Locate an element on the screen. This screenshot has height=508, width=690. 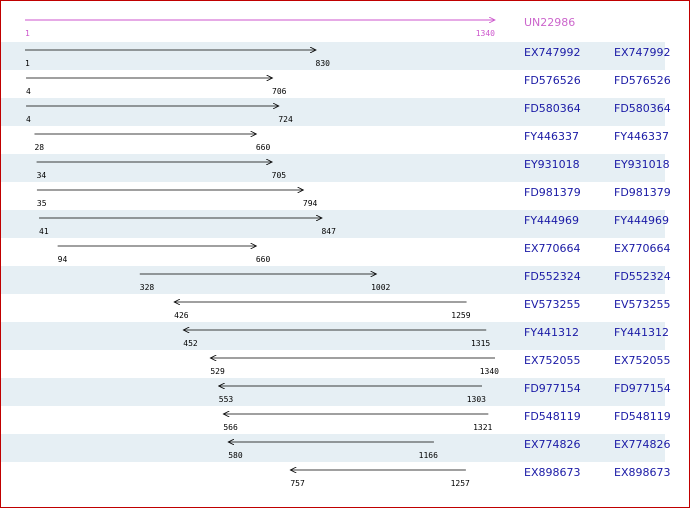
end-label: 794 is located at coordinates (310, 203).